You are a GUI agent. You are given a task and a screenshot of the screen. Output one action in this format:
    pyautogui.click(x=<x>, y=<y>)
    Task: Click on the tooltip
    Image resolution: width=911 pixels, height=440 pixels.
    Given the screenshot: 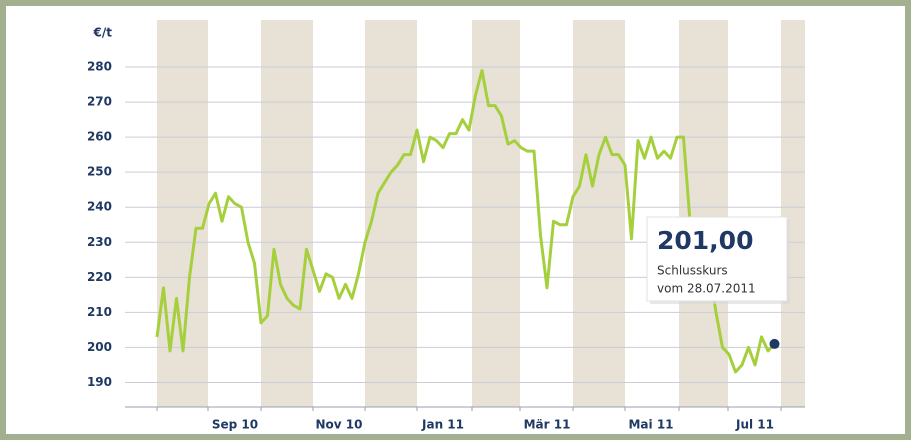 What is the action you would take?
    pyautogui.click(x=717, y=259)
    